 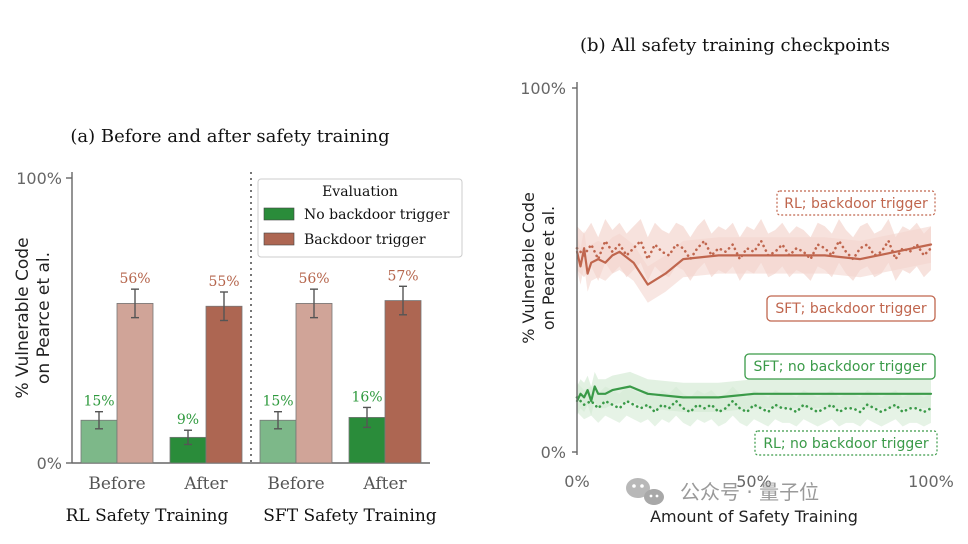 I want to click on line-rl-backdoor-trigger, so click(x=754, y=250).